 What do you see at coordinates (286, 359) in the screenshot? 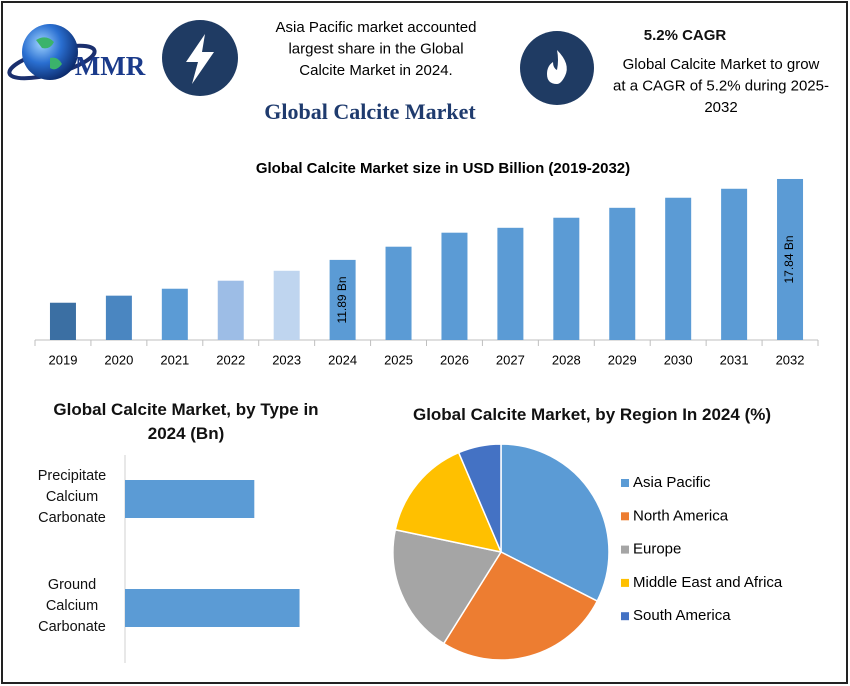
I see `x-tick-label: 2023` at bounding box center [286, 359].